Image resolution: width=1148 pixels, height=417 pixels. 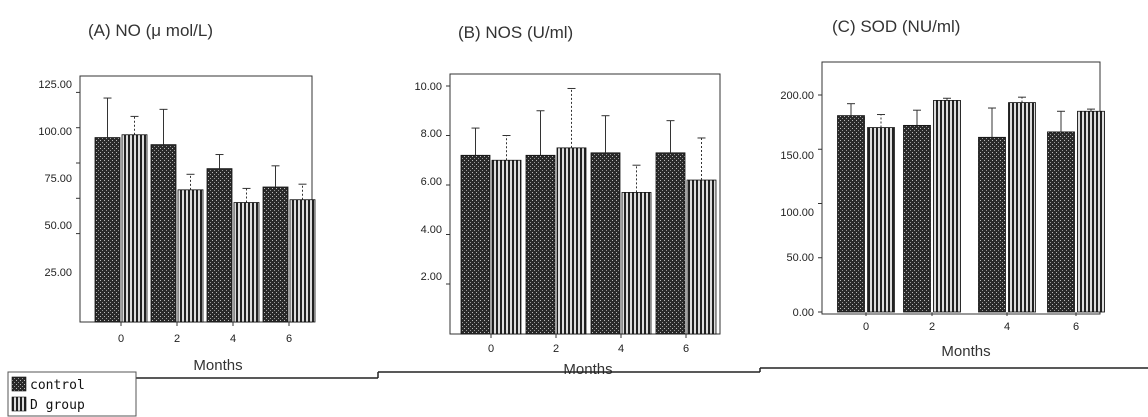 I want to click on legend-swatch-control, so click(x=19, y=384).